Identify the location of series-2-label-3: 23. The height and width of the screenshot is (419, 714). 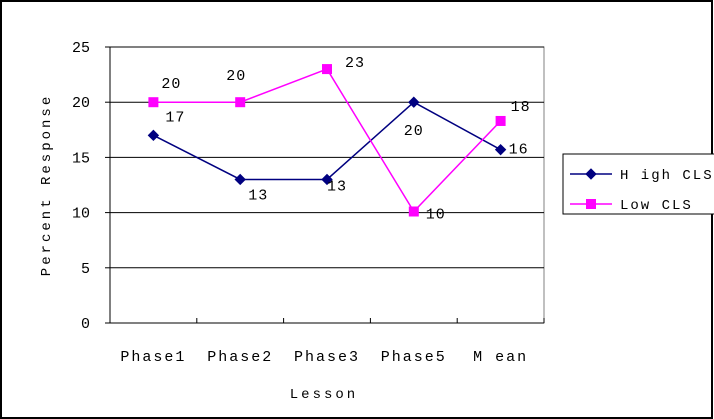
(355, 63).